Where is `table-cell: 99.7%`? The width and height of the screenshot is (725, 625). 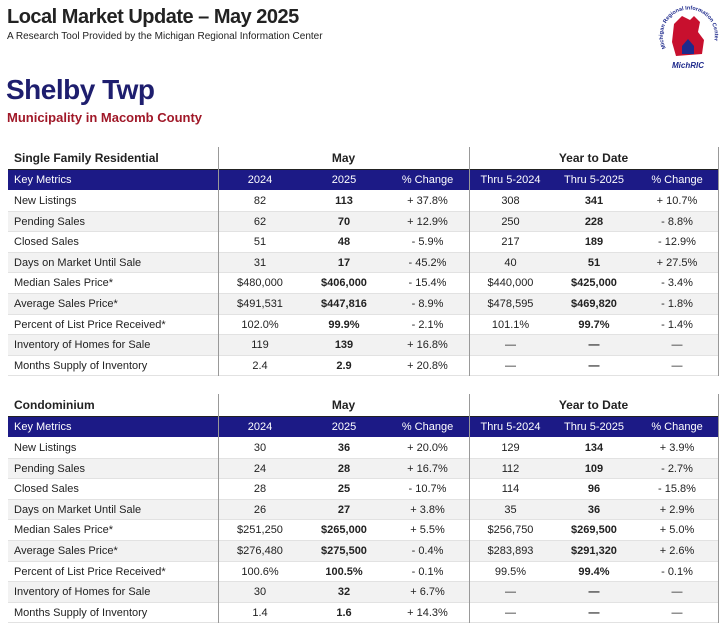 table-cell: 99.7% is located at coordinates (594, 324).